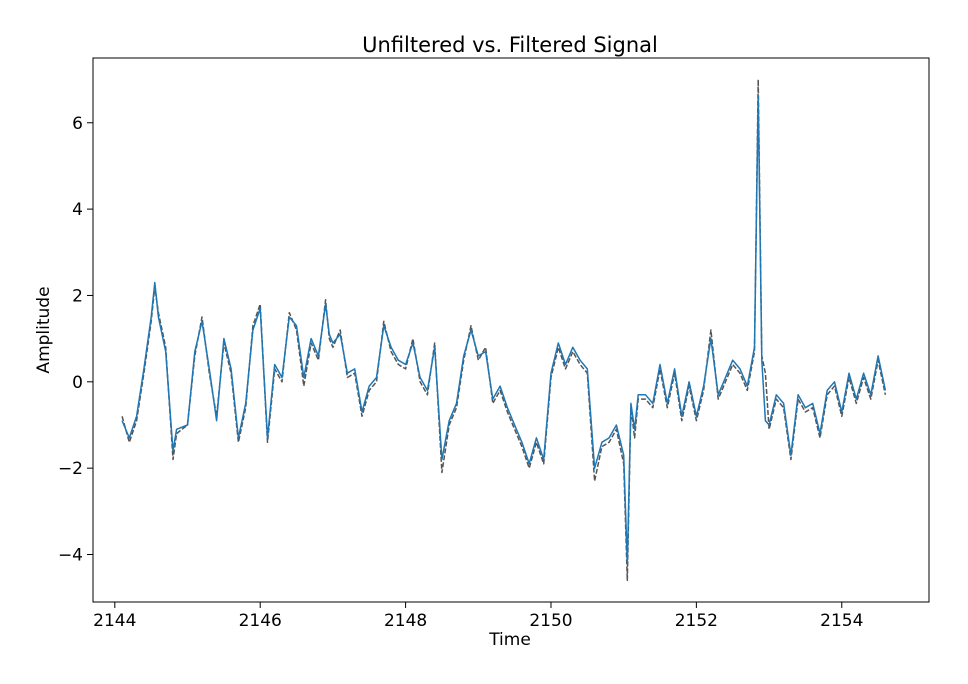 Image resolution: width=968 pixels, height=684 pixels. What do you see at coordinates (478, 616) in the screenshot?
I see `x-axis: 2144 2146 2148 2150 2152 2154` at bounding box center [478, 616].